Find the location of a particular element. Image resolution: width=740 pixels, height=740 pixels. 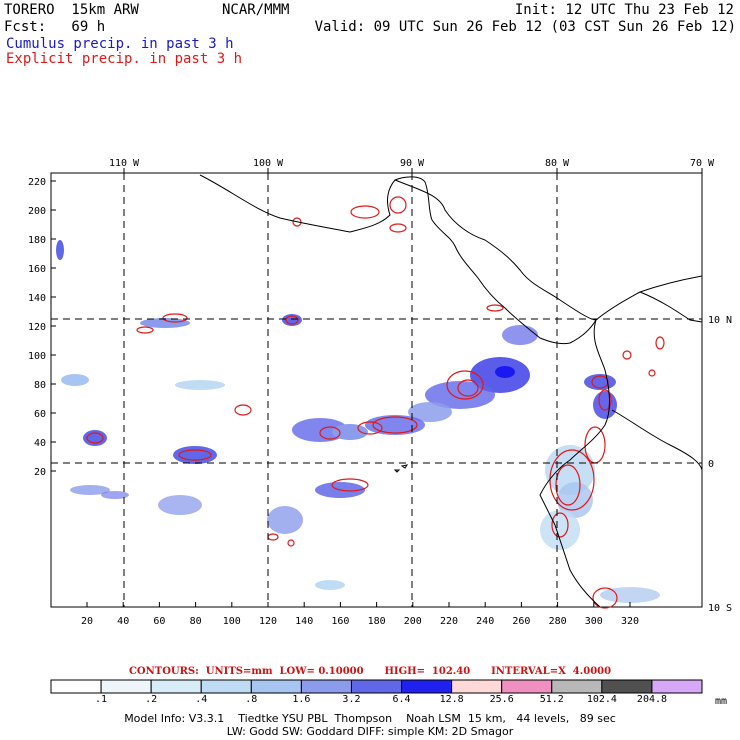

lon-label: 80 W is located at coordinates (557, 163).